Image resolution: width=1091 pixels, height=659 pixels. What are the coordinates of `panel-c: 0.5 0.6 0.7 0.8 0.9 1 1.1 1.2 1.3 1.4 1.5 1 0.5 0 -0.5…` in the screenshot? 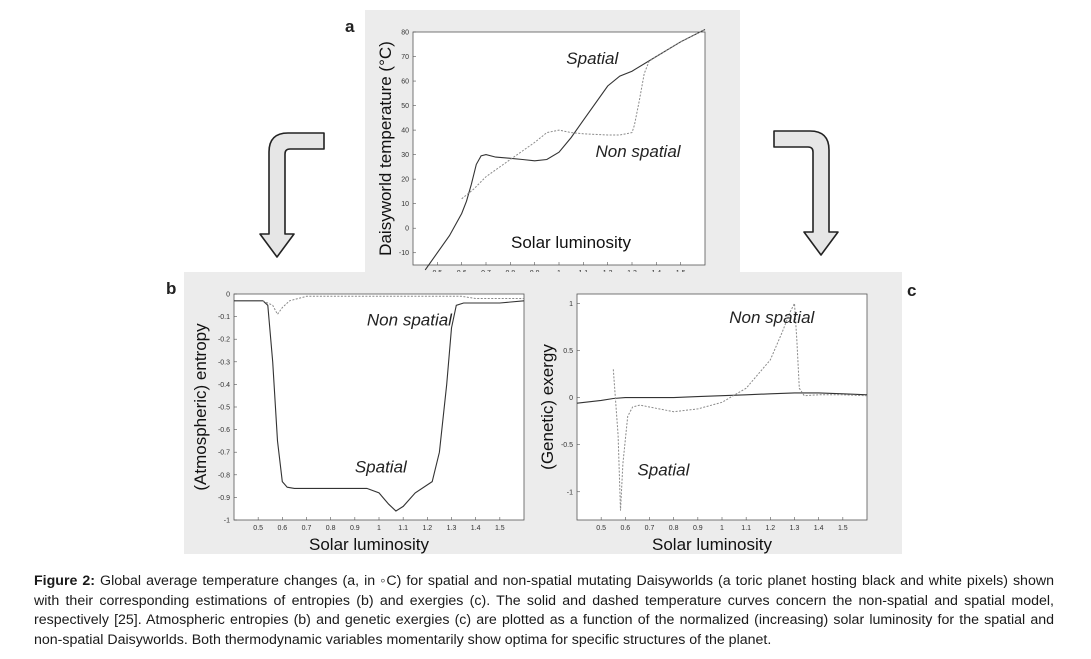 It's located at (719, 413).